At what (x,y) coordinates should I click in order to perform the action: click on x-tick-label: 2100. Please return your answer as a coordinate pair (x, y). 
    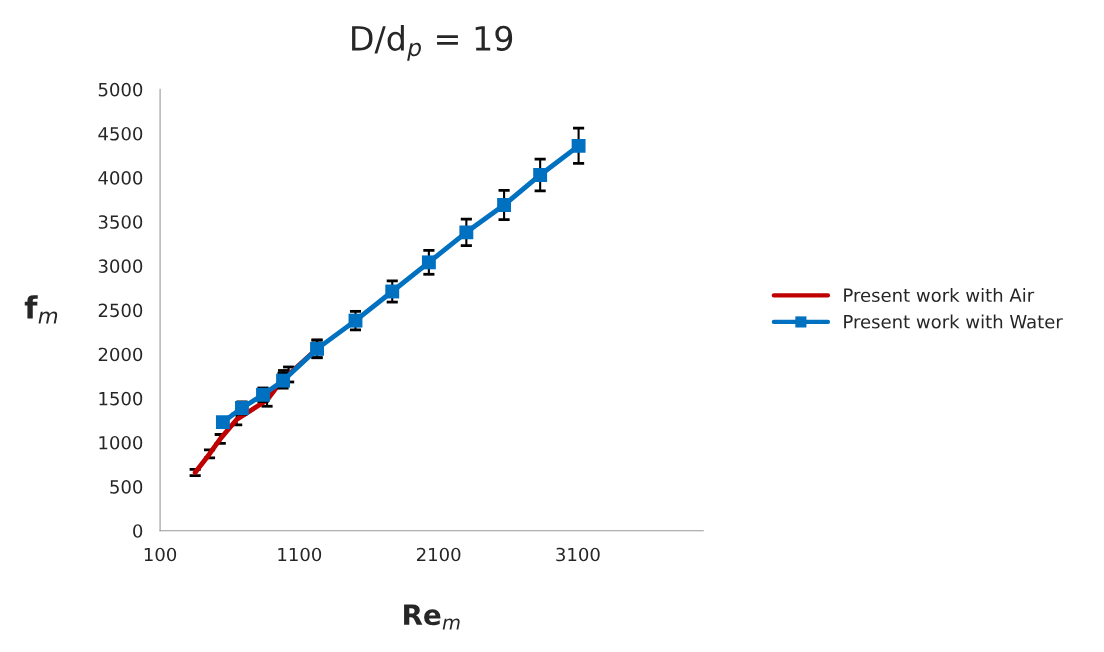
    Looking at the image, I should click on (438, 554).